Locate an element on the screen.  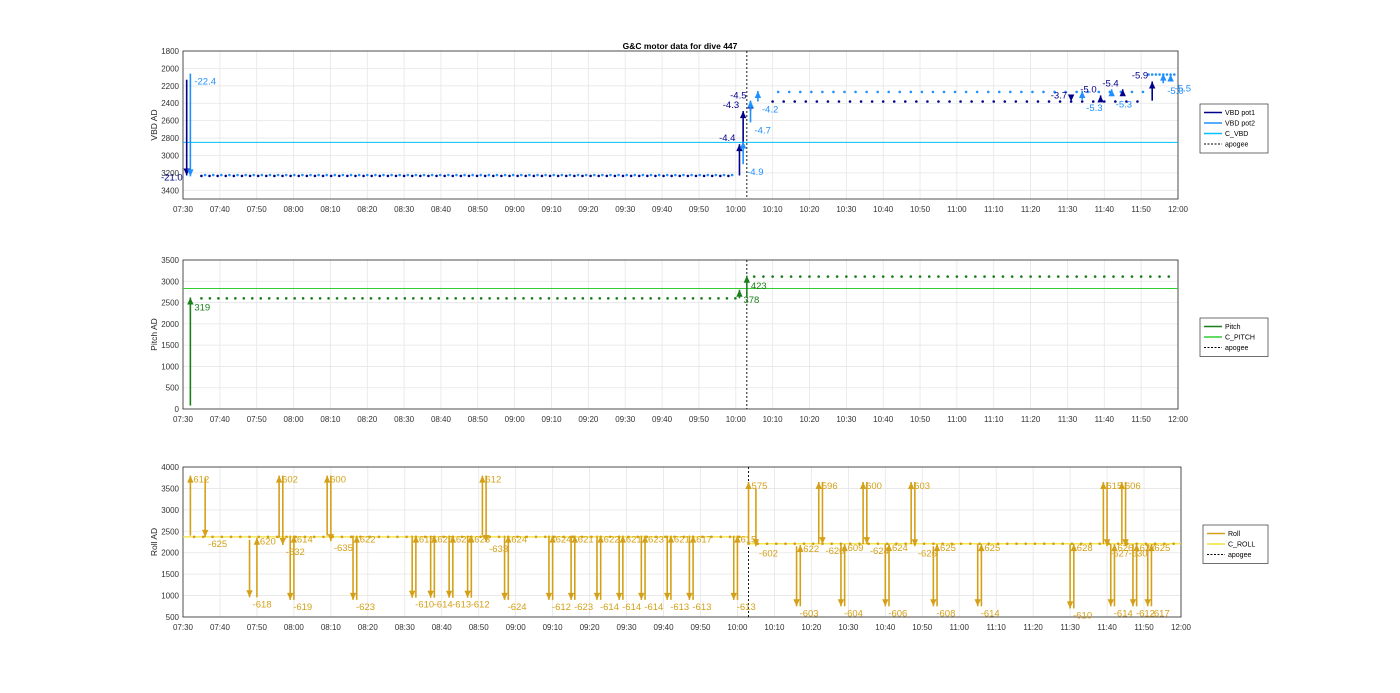
x-tick-label: 10:30 is located at coordinates (846, 209).